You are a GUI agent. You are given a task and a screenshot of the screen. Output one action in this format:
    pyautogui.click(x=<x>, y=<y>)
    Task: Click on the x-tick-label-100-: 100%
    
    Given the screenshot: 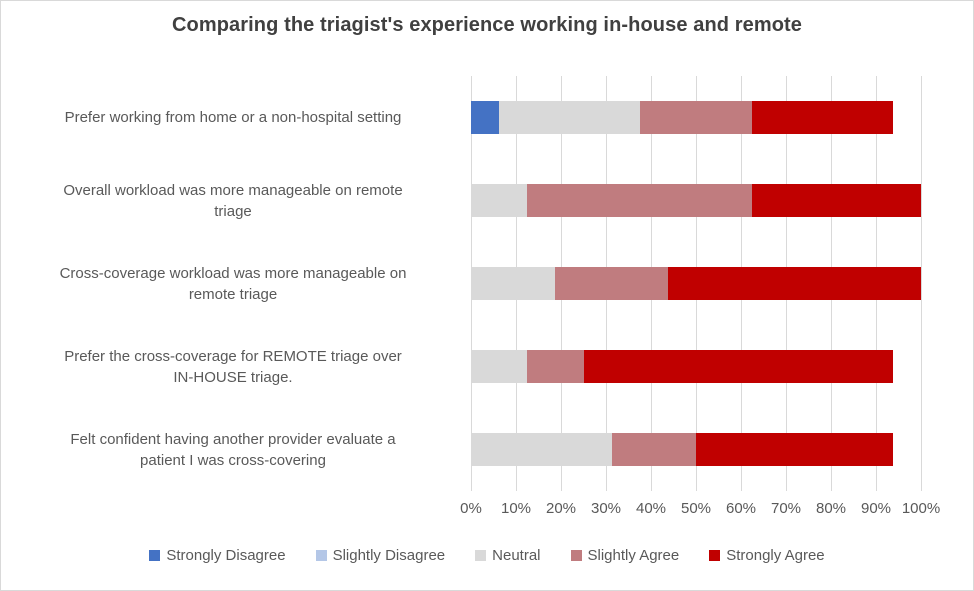 What is the action you would take?
    pyautogui.click(x=921, y=508)
    